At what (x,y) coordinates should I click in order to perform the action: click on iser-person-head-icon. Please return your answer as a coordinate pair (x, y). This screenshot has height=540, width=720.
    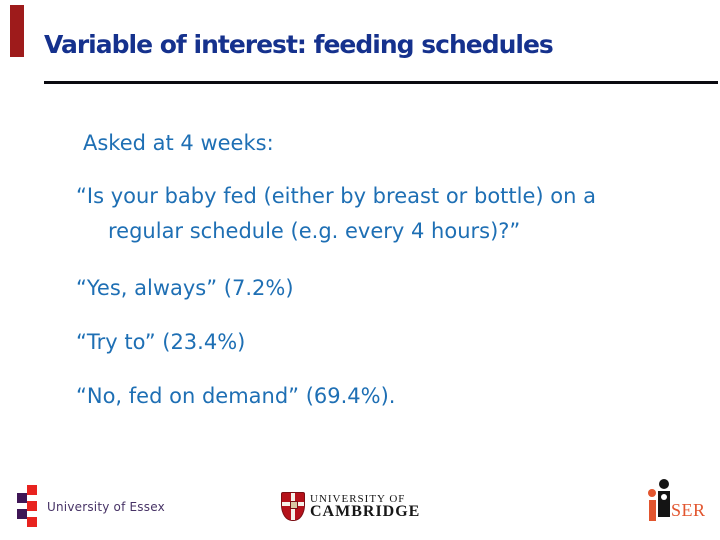
    Looking at the image, I should click on (664, 484).